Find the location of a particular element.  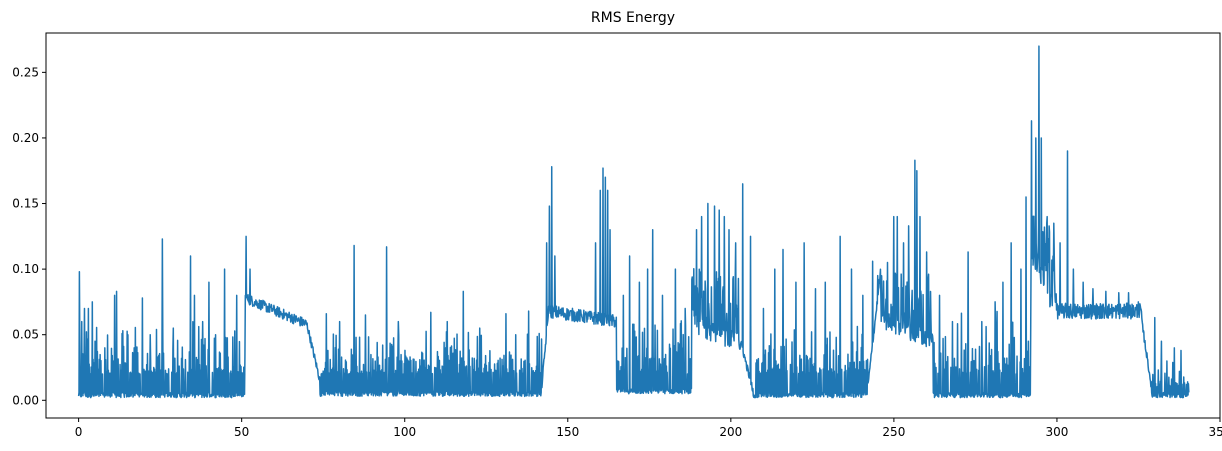

x-tick-label: 300 is located at coordinates (1056, 432).